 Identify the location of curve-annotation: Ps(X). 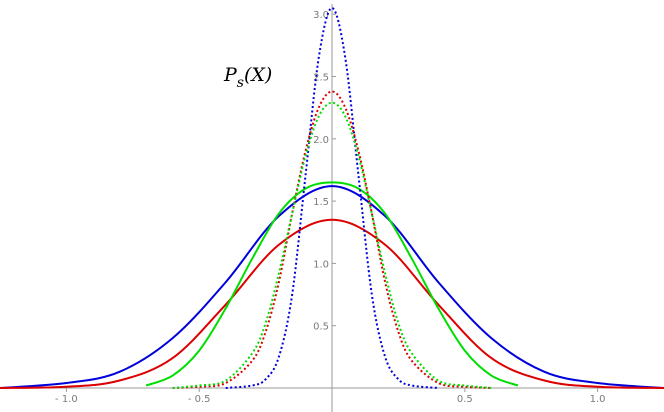
(247, 77).